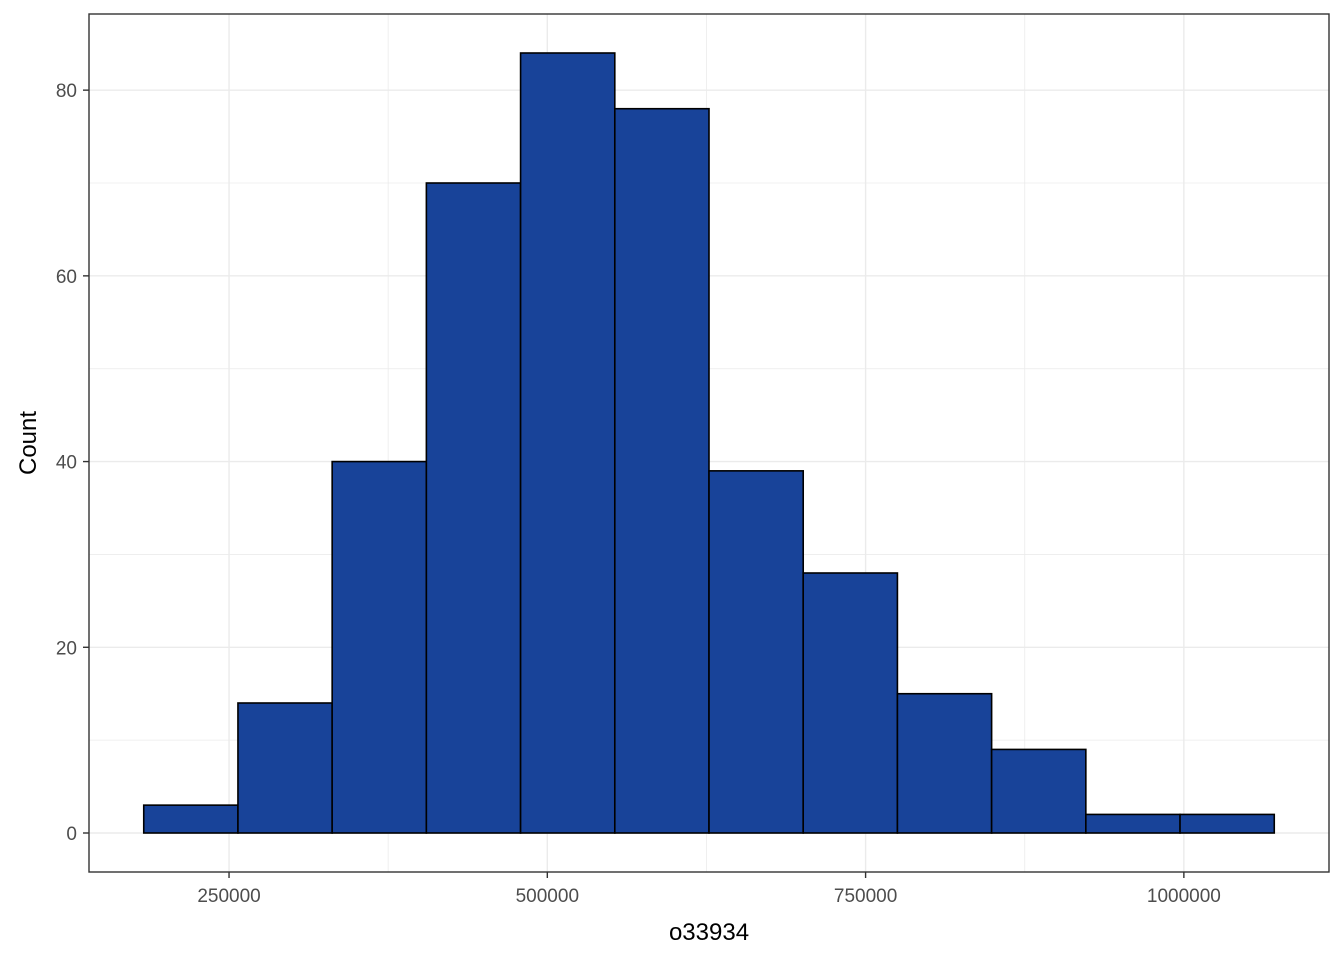  What do you see at coordinates (66, 91) in the screenshot?
I see `y-tick-label: 80` at bounding box center [66, 91].